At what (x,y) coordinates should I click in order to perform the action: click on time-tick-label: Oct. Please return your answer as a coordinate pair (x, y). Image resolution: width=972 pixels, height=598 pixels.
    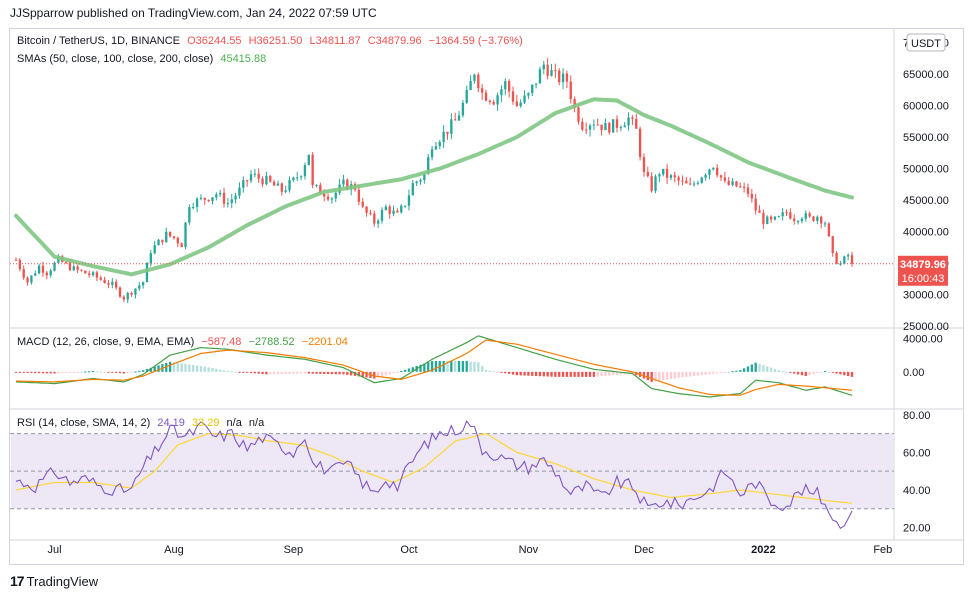
    Looking at the image, I should click on (408, 550).